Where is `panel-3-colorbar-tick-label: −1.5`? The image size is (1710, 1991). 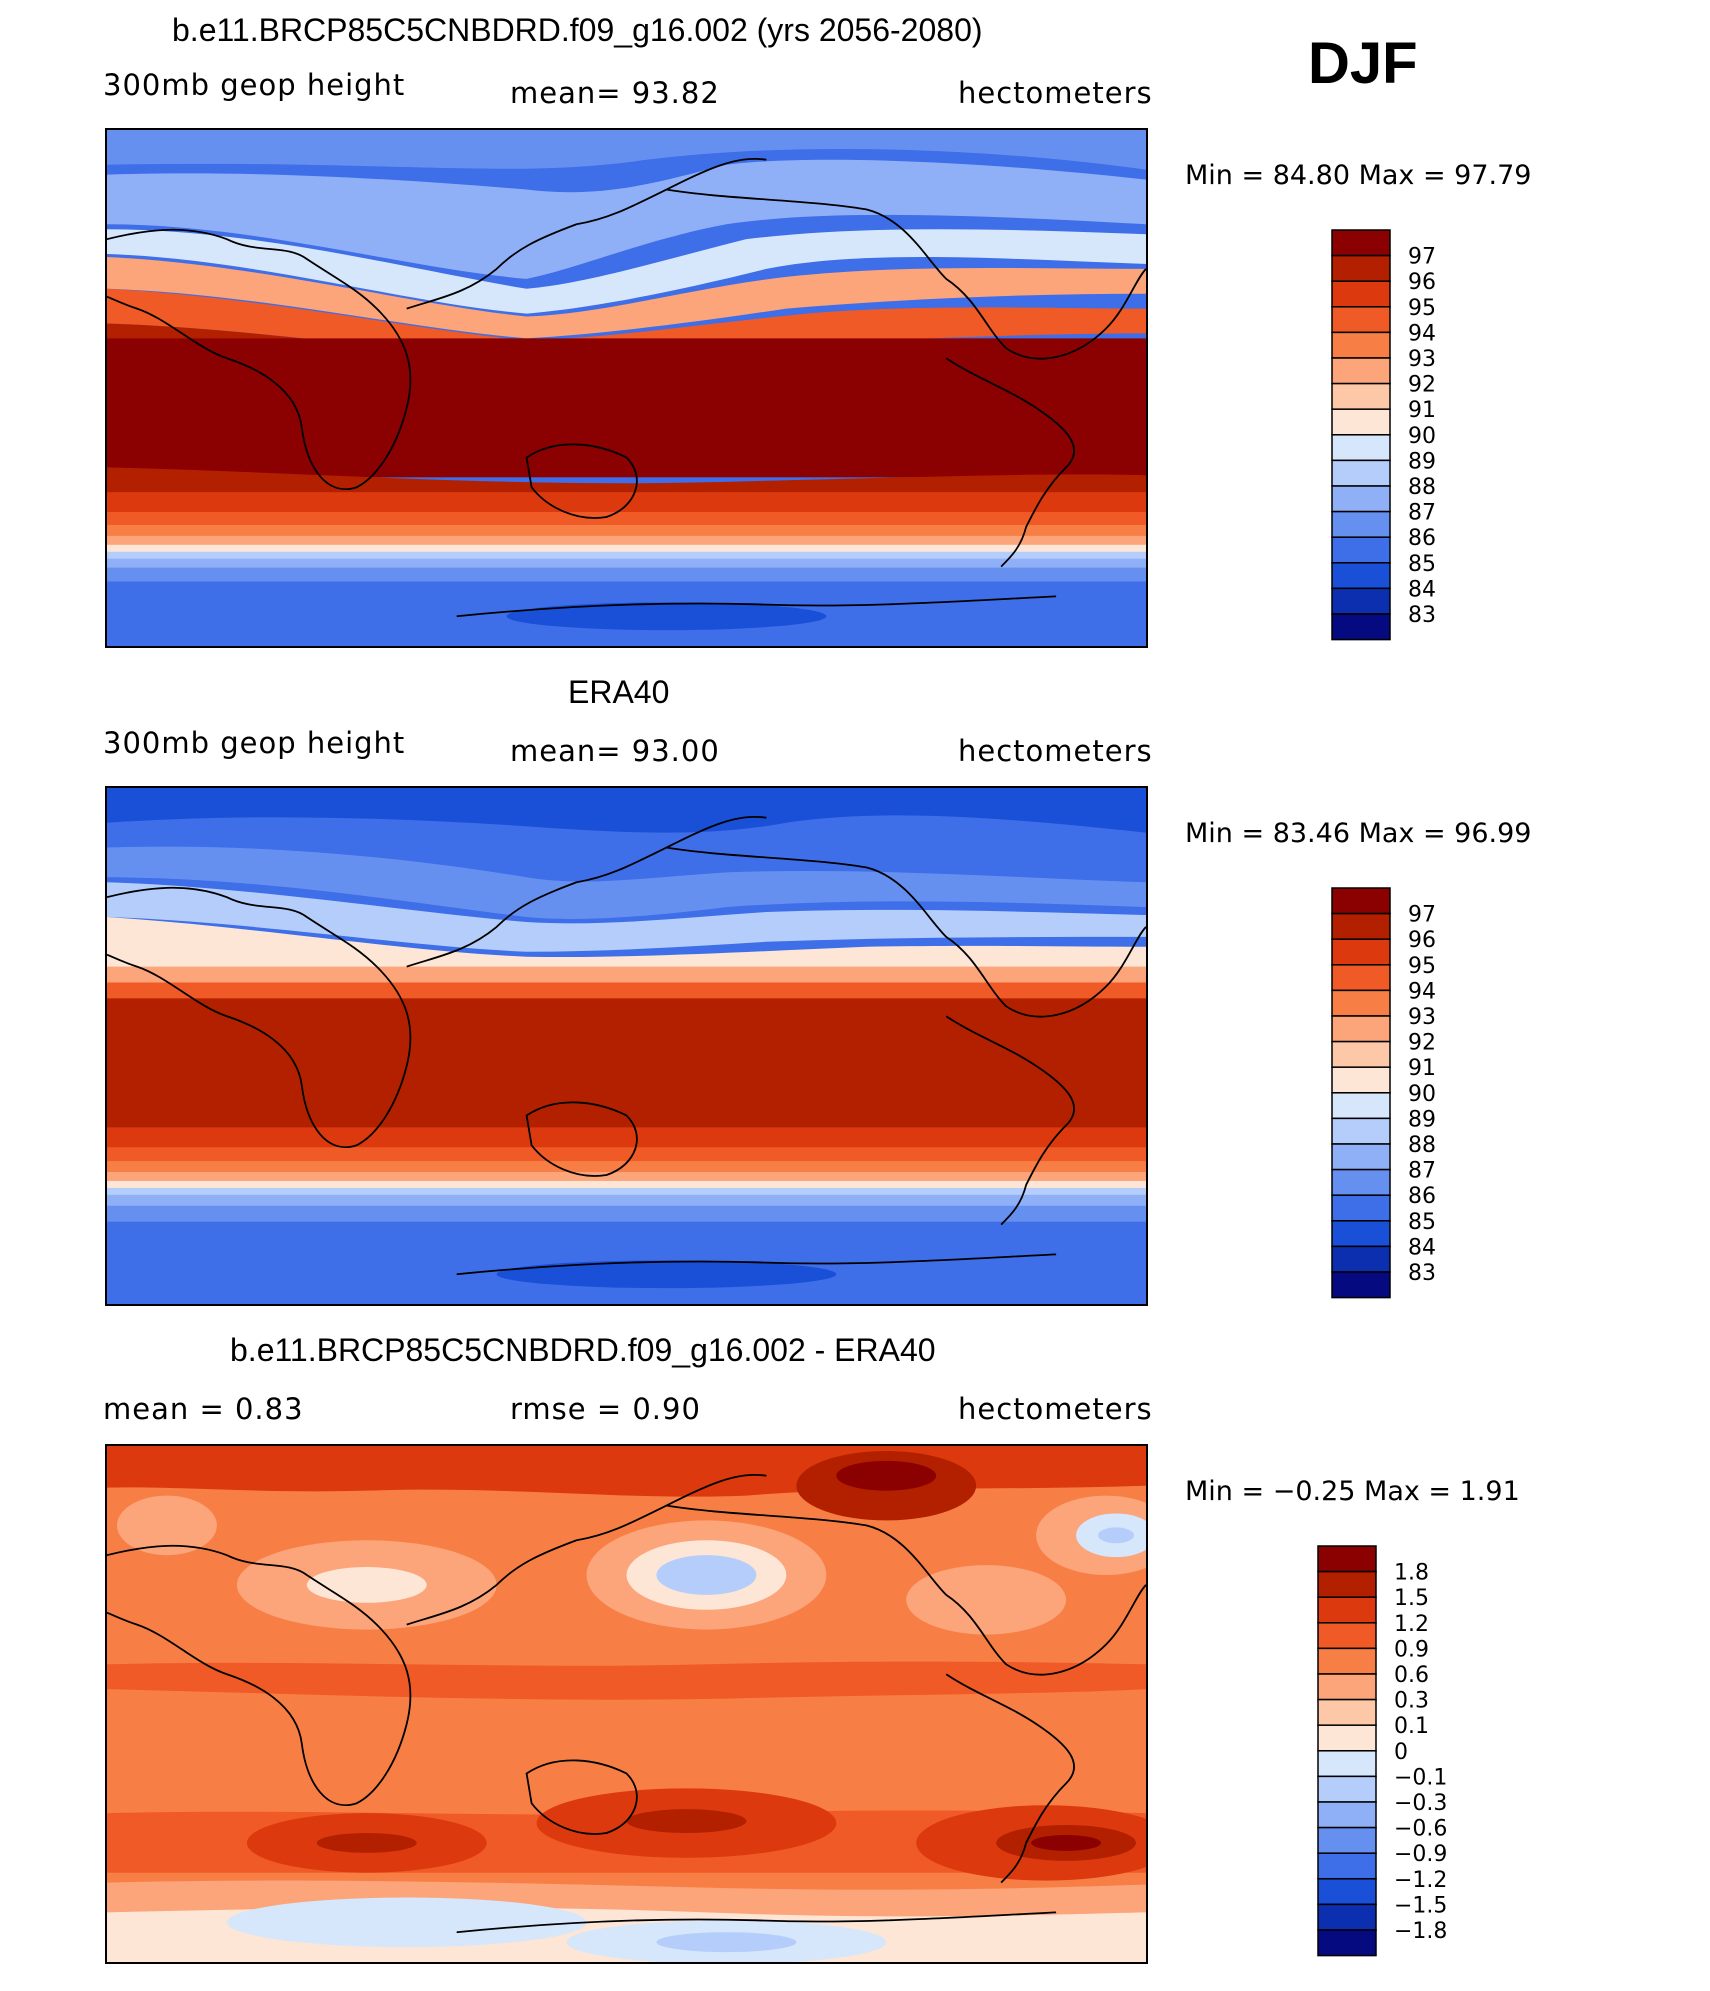 panel-3-colorbar-tick-label: −1.5 is located at coordinates (1420, 1905).